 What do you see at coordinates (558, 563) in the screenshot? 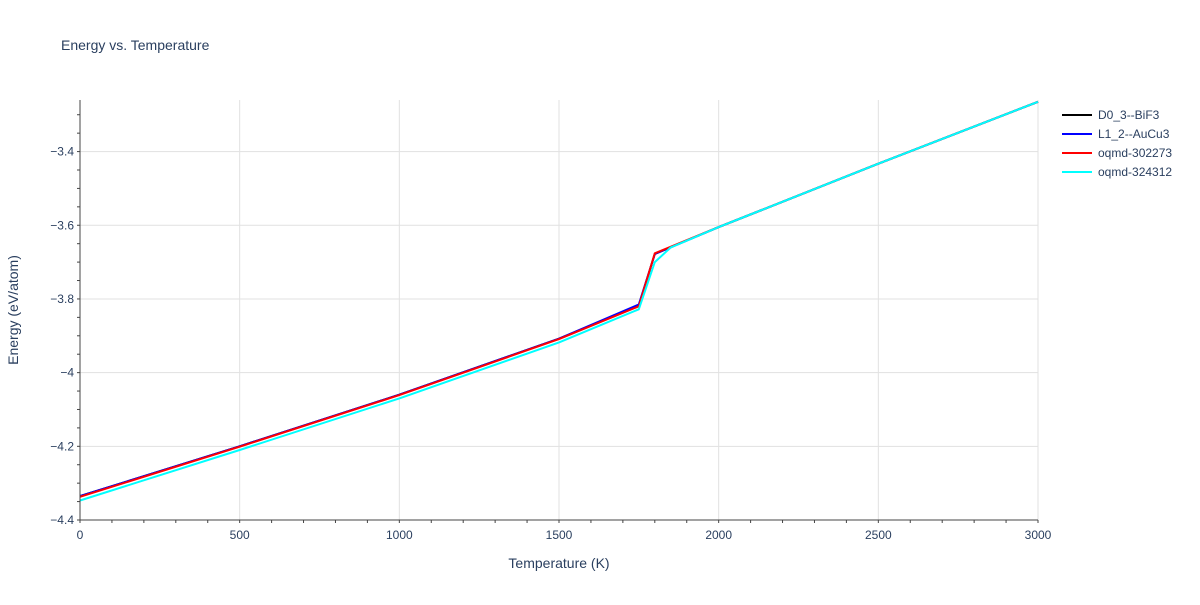
I see `x-axis-label: Temperature (K)` at bounding box center [558, 563].